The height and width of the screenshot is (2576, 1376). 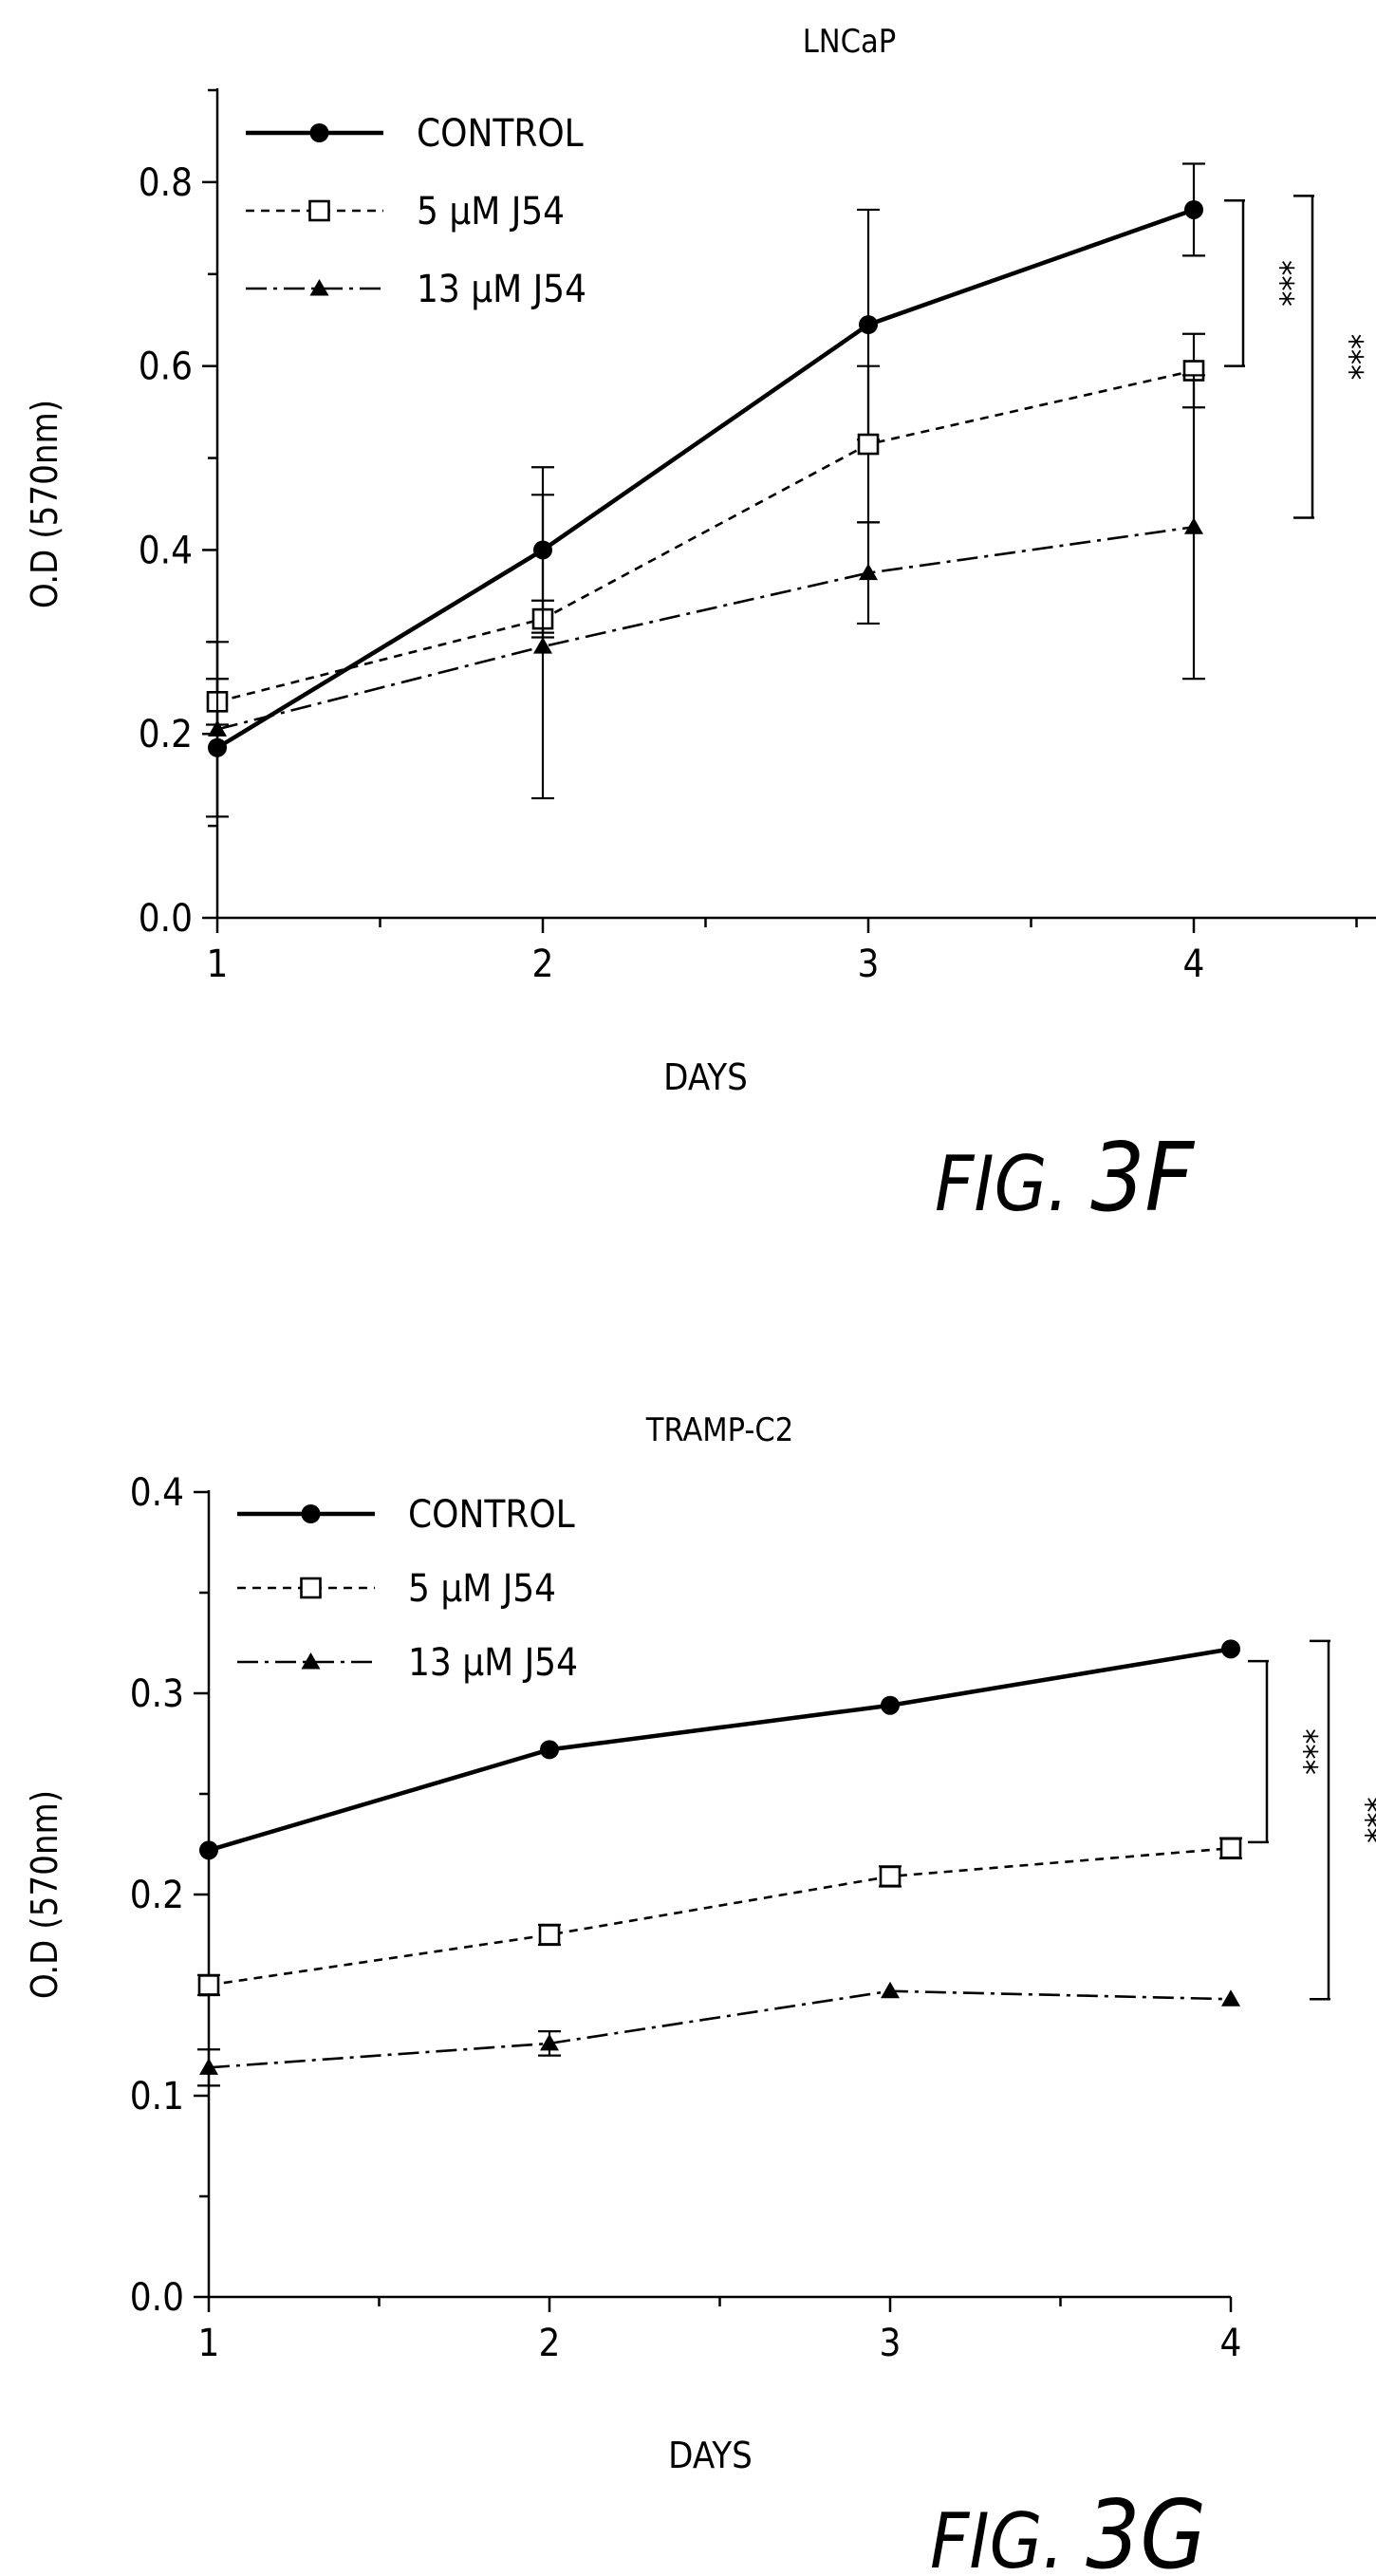 I want to click on figure-label: FIG. 3F, so click(x=1065, y=1177).